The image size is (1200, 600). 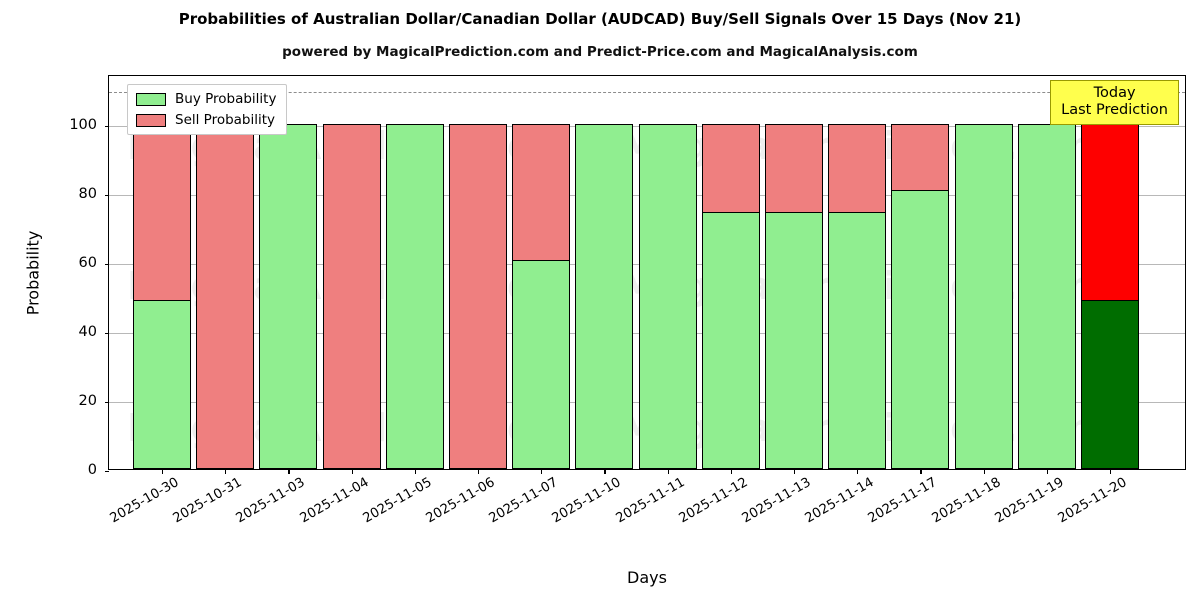 I want to click on x-tick-label: 2025-11-07, so click(x=523, y=501).